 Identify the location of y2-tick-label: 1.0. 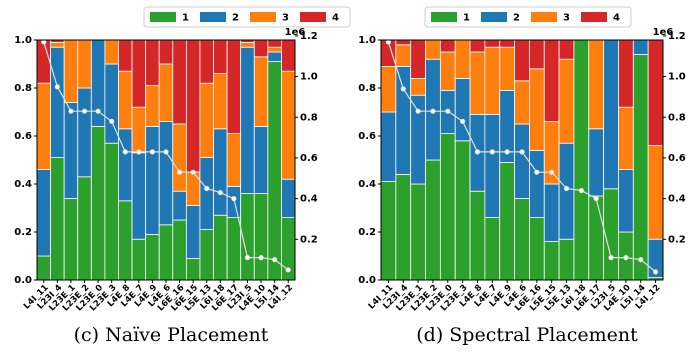
(309, 77).